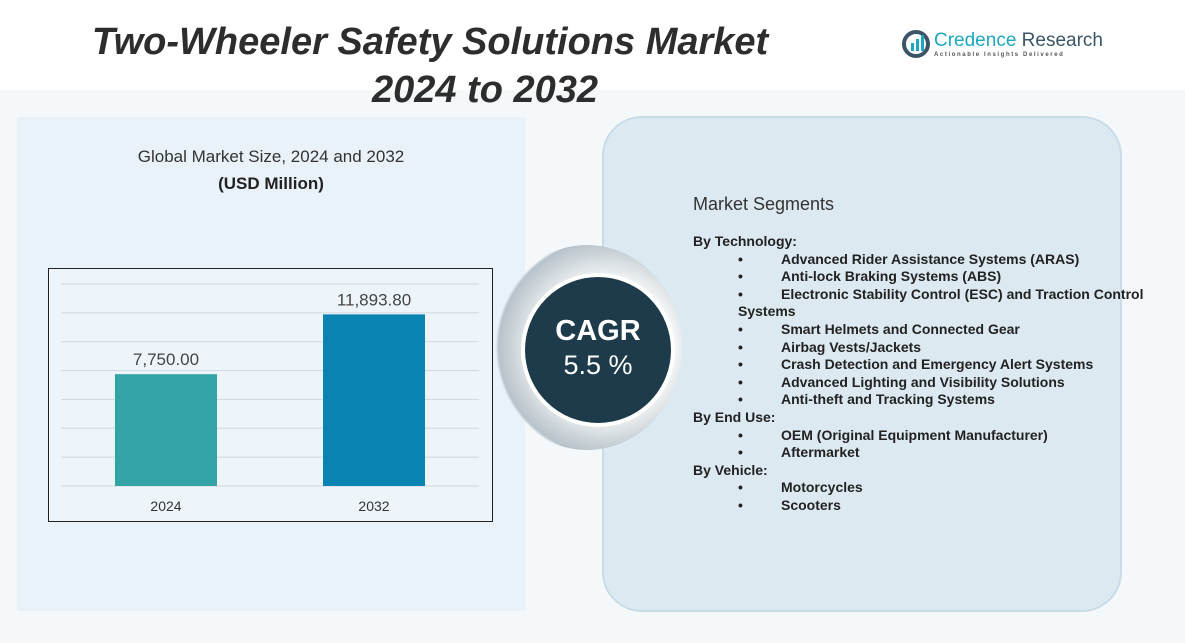  I want to click on segment-group-heading: By Technology:, so click(745, 241).